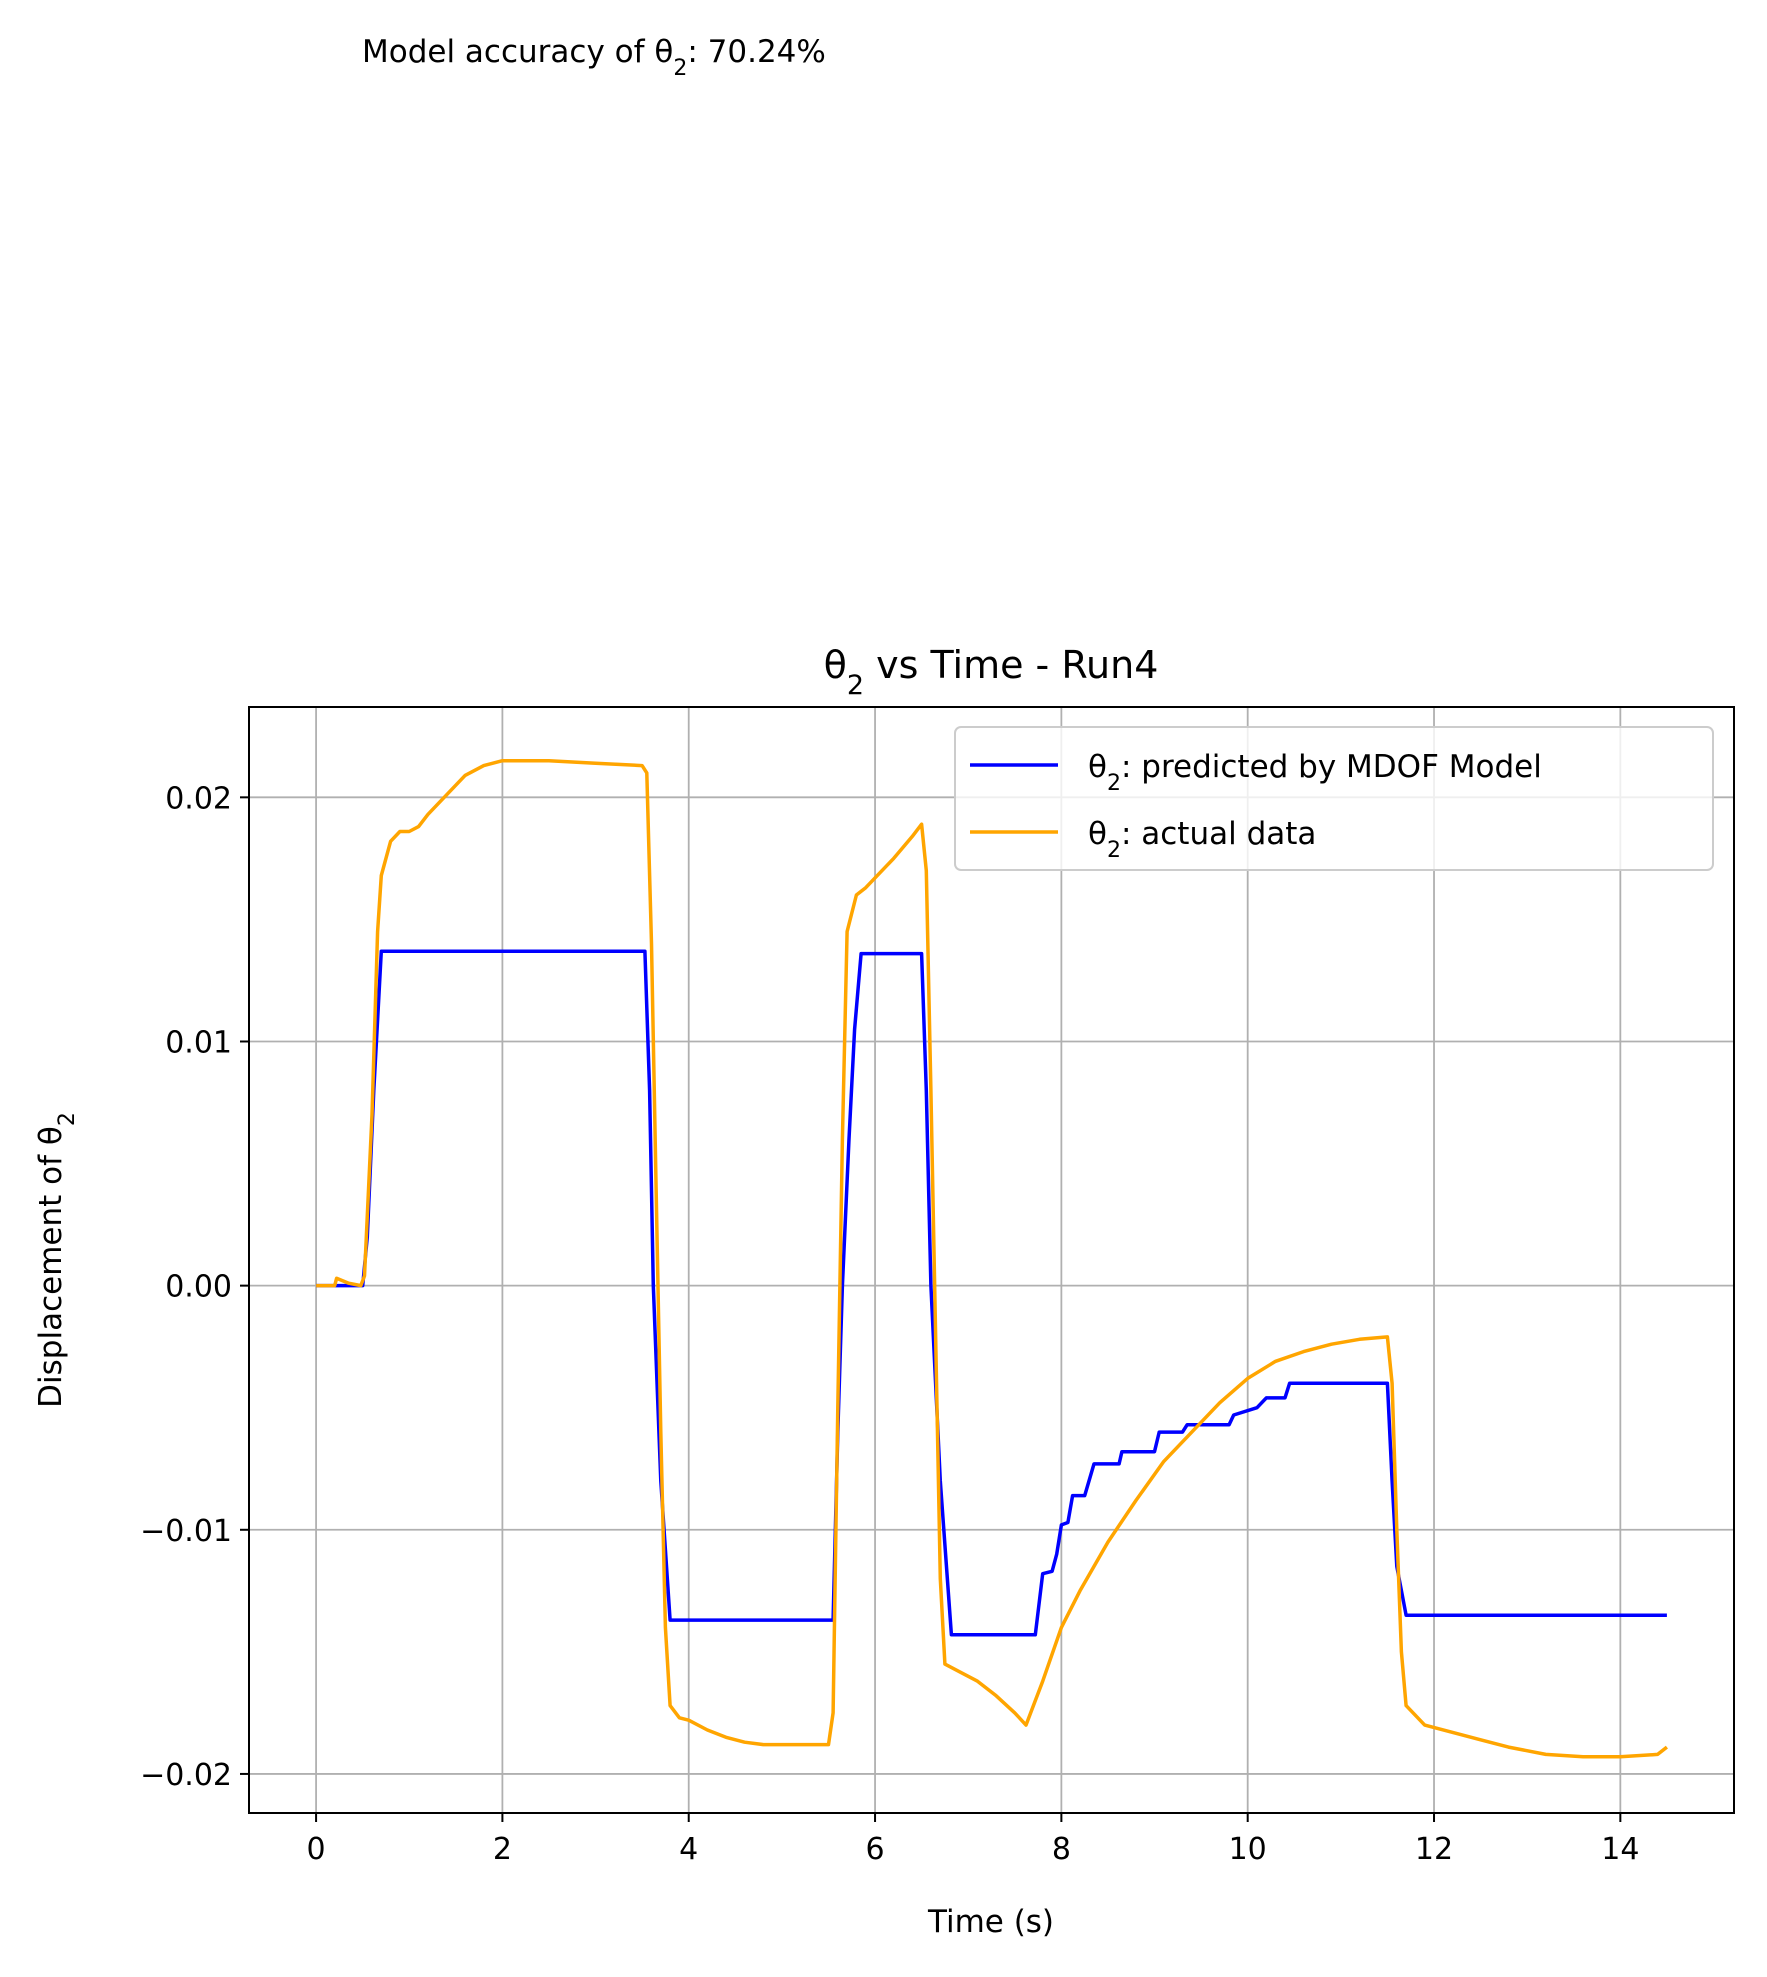 The image size is (1767, 1977). I want to click on x-tick-label: 10, so click(1248, 1849).